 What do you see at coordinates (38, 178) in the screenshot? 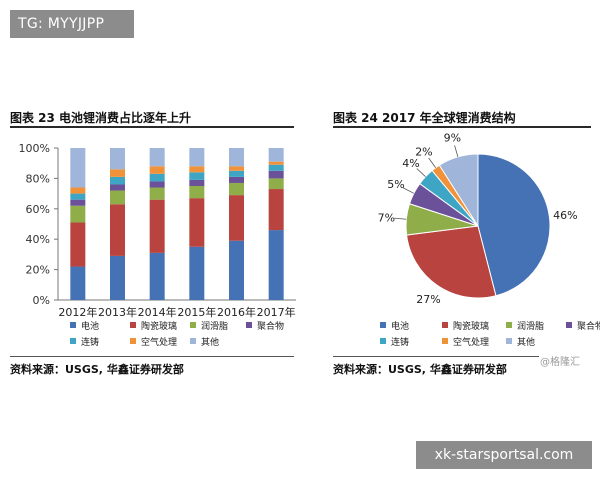
I see `y-tick-label: 80%` at bounding box center [38, 178].